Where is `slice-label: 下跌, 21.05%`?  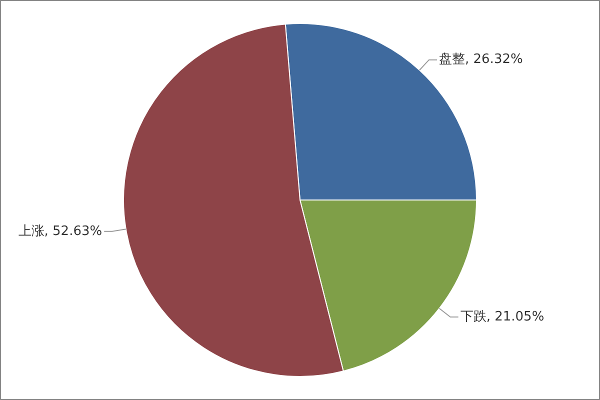 slice-label: 下跌, 21.05% is located at coordinates (502, 316).